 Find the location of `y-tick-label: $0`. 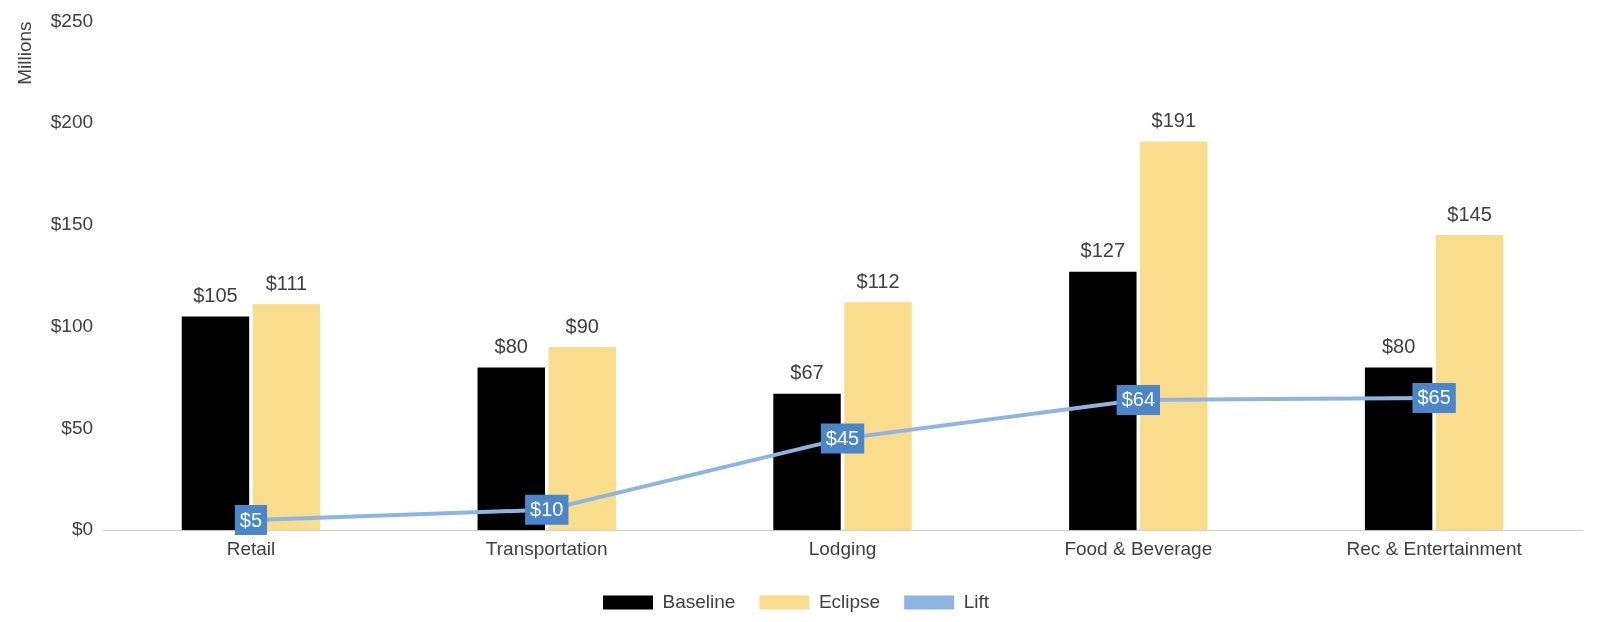

y-tick-label: $0 is located at coordinates (82, 529).